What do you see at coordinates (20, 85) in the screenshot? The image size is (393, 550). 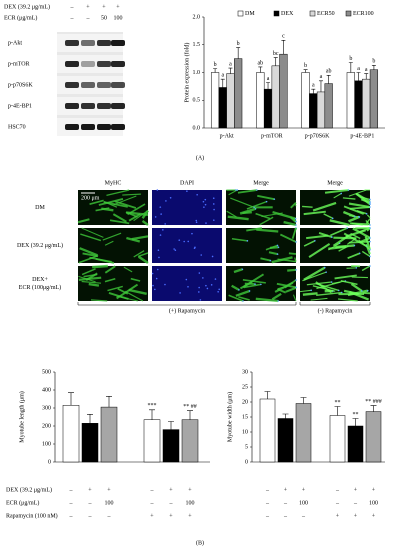 I see `protein-label: p-p70S6K` at bounding box center [20, 85].